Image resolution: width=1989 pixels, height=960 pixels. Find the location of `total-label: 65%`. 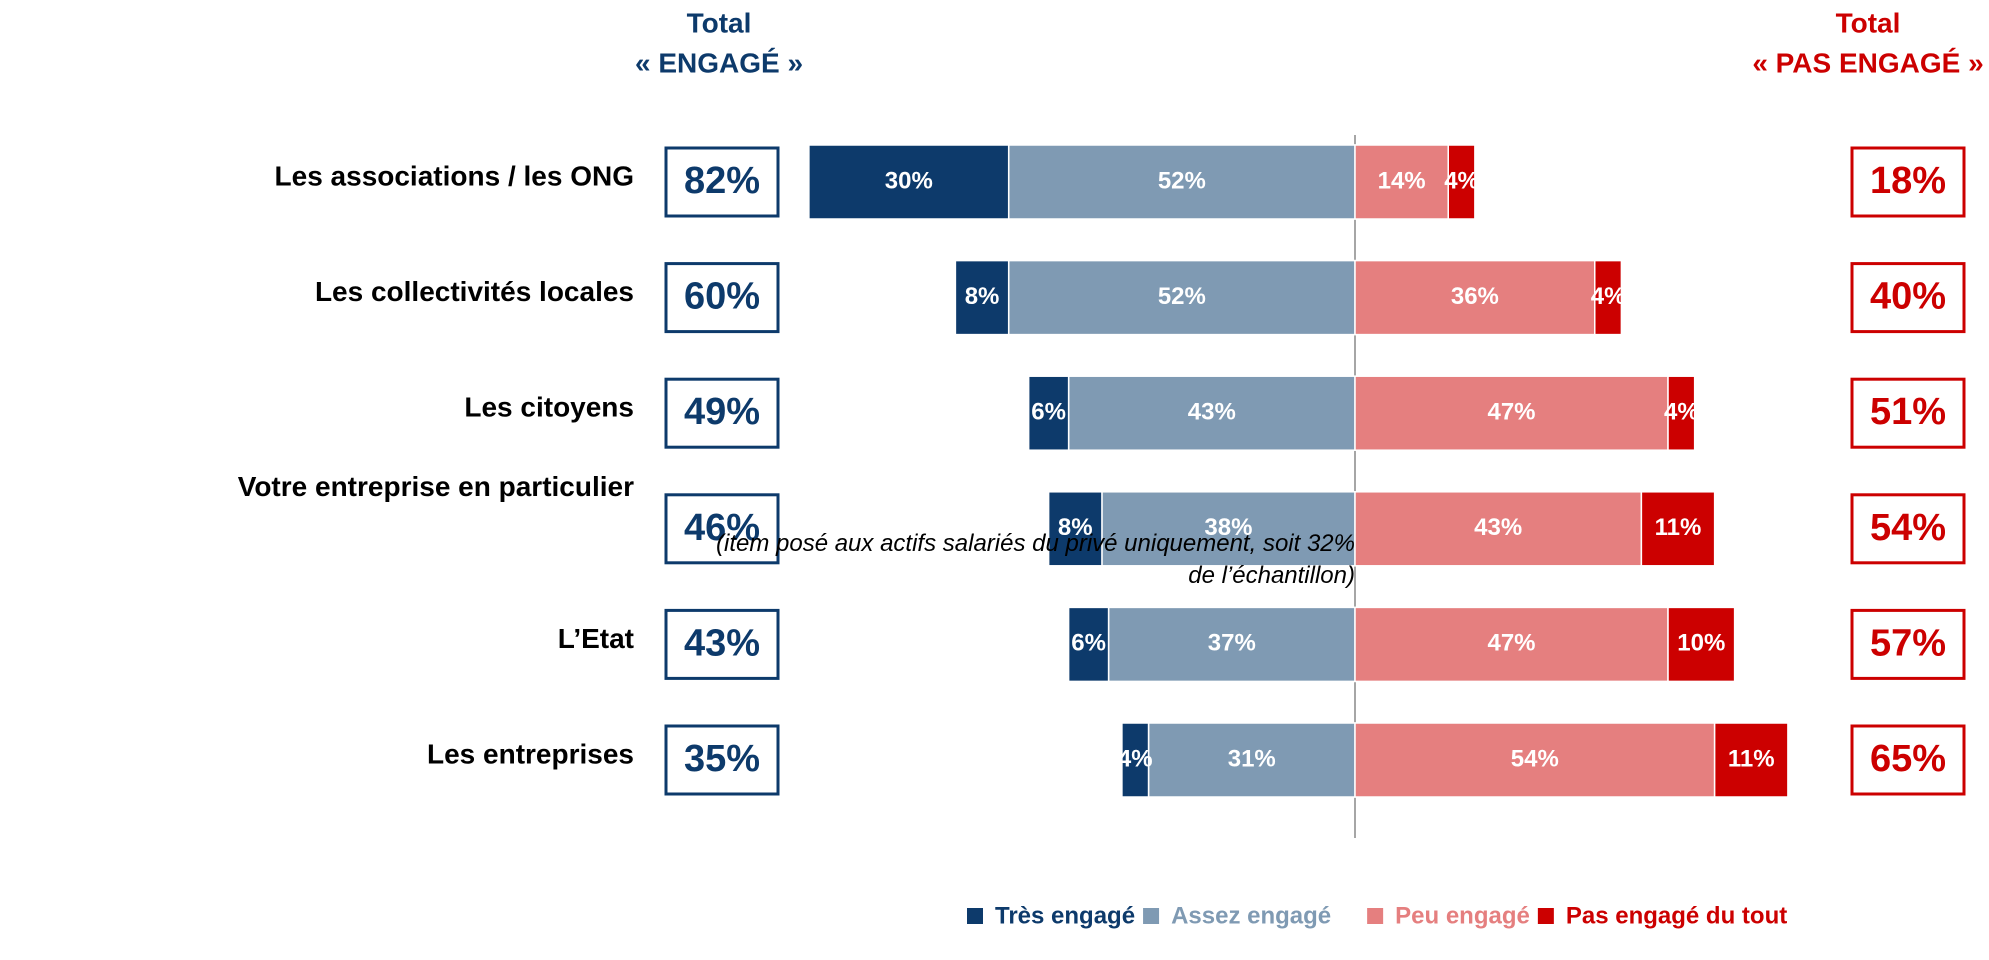

total-label: 65% is located at coordinates (1908, 759).